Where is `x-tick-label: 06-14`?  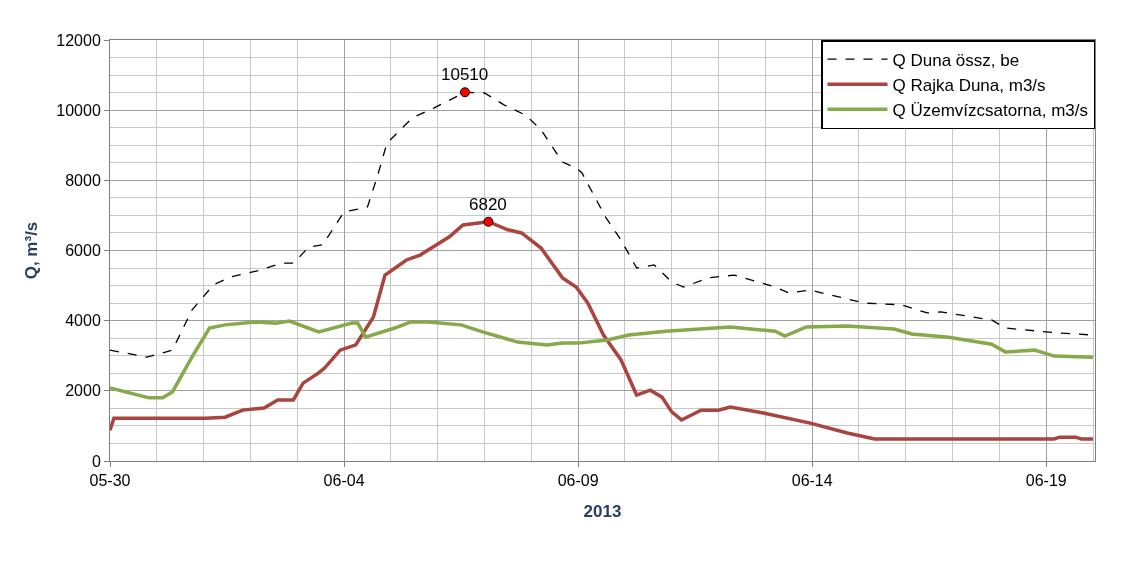 x-tick-label: 06-14 is located at coordinates (812, 481).